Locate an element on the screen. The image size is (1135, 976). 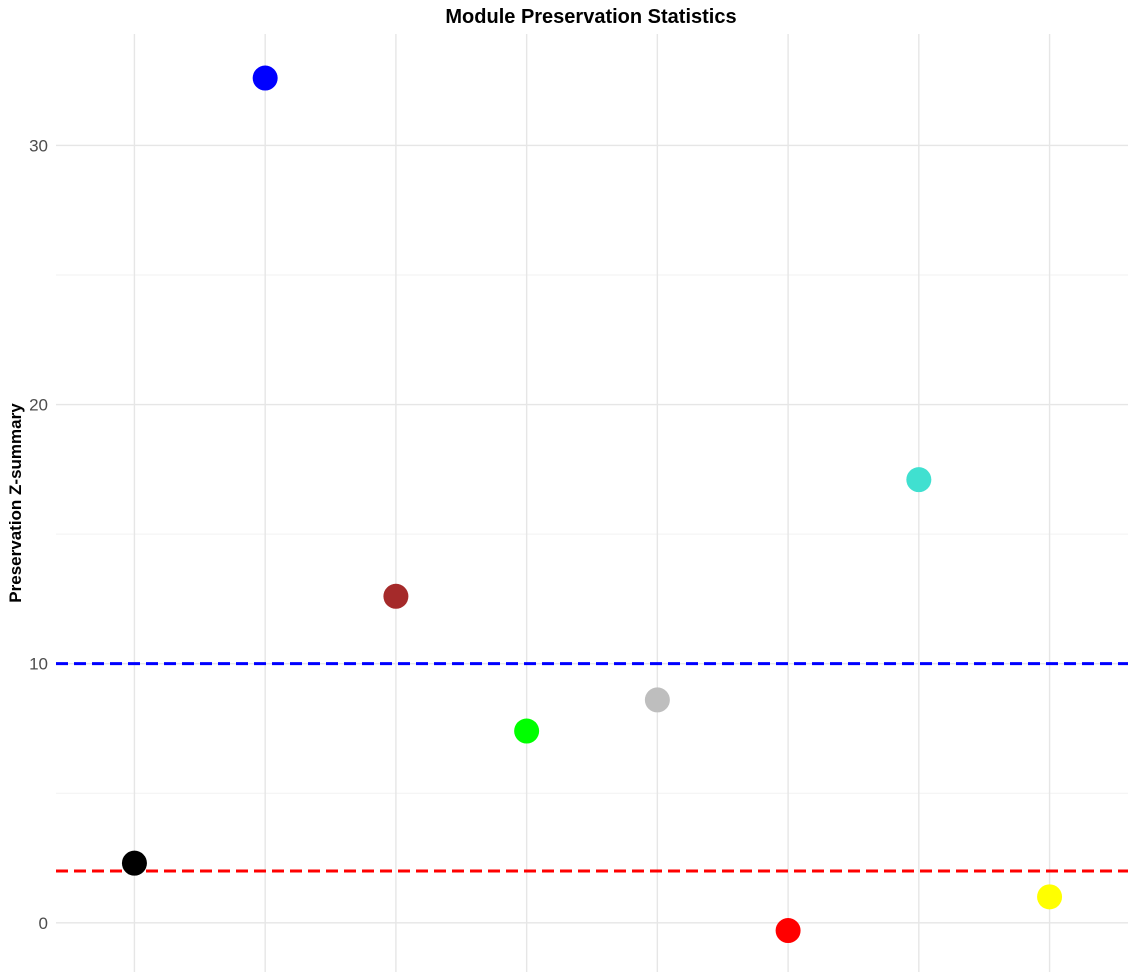
y-tick-label: 20 is located at coordinates (38, 405).